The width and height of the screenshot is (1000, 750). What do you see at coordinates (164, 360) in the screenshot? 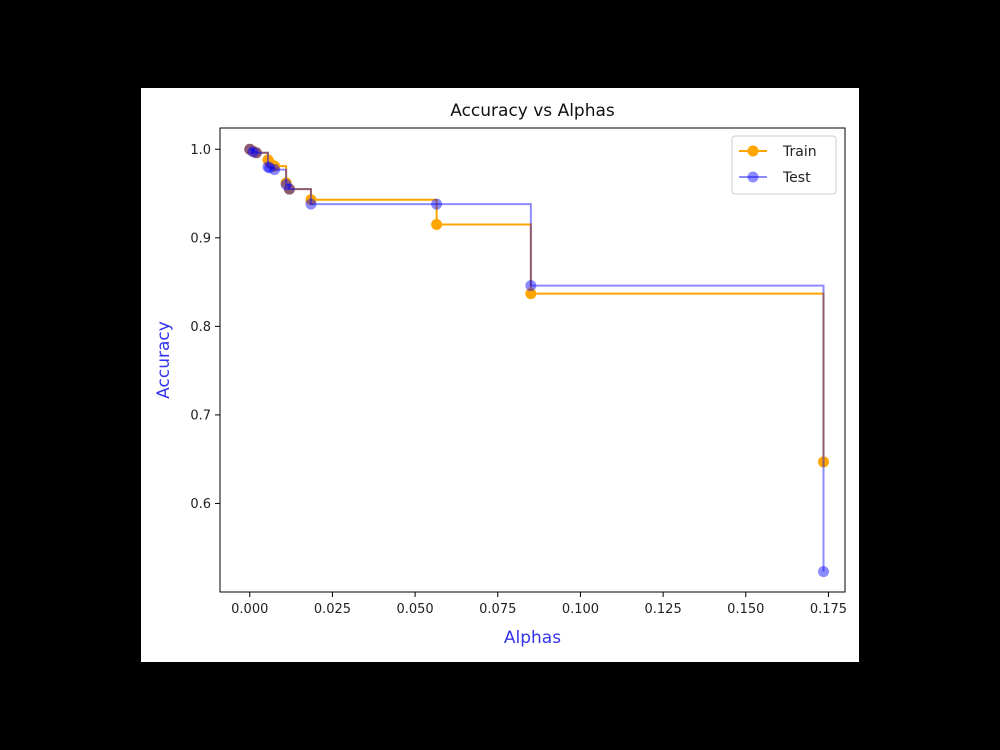
I see `y-axis-label: Accuracy` at bounding box center [164, 360].